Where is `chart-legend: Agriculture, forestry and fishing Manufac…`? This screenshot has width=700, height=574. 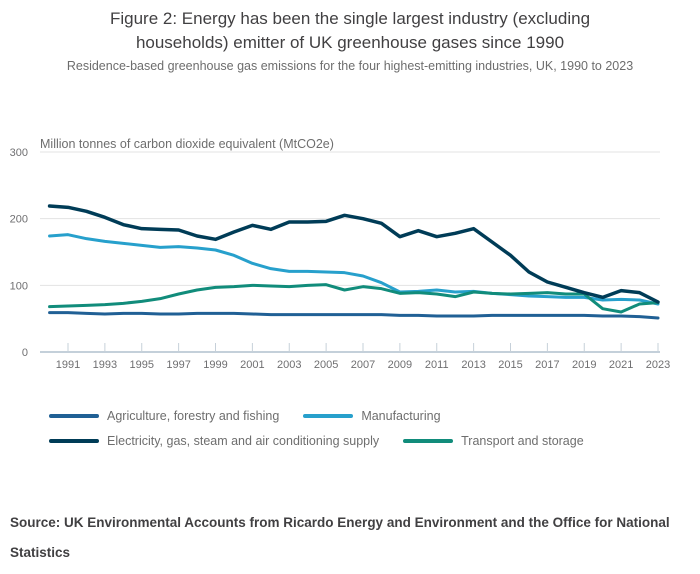 chart-legend: Agriculture, forestry and fishing Manufac… is located at coordinates (359, 428).